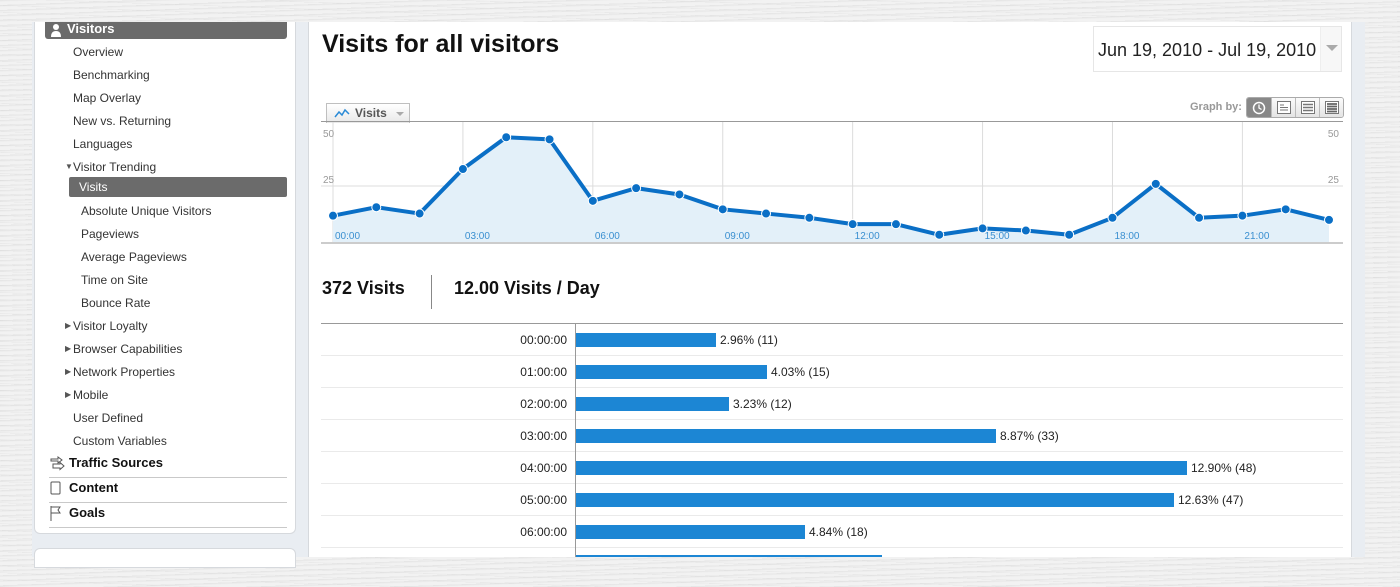 This screenshot has height=587, width=1400. I want to click on sidebar-category-goals: Goals, so click(168, 515).